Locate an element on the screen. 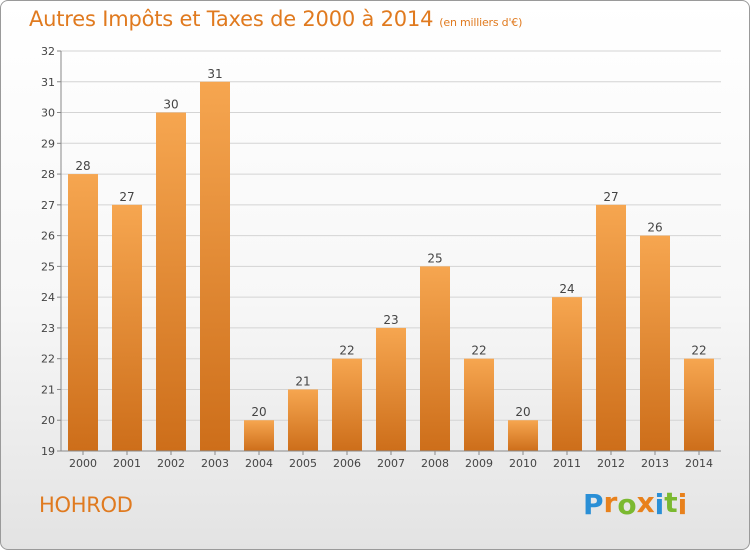 The image size is (750, 550). x-tick-label: 2004 is located at coordinates (259, 463).